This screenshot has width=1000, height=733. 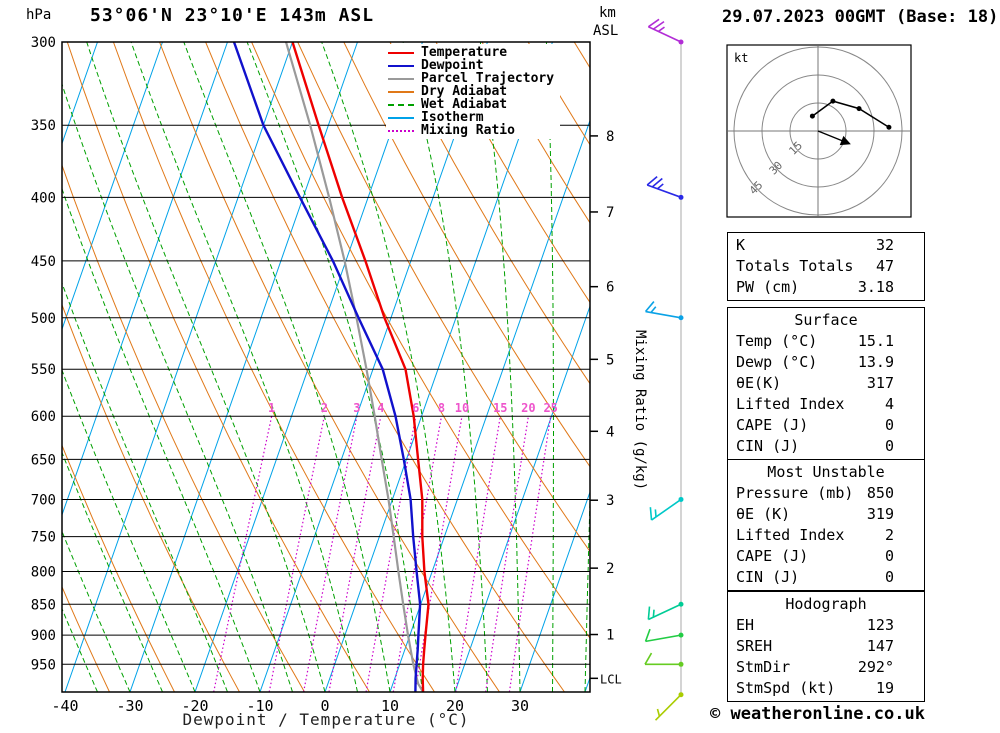 I want to click on stat-row: CAPE (J) 0, so click(x=826, y=556).